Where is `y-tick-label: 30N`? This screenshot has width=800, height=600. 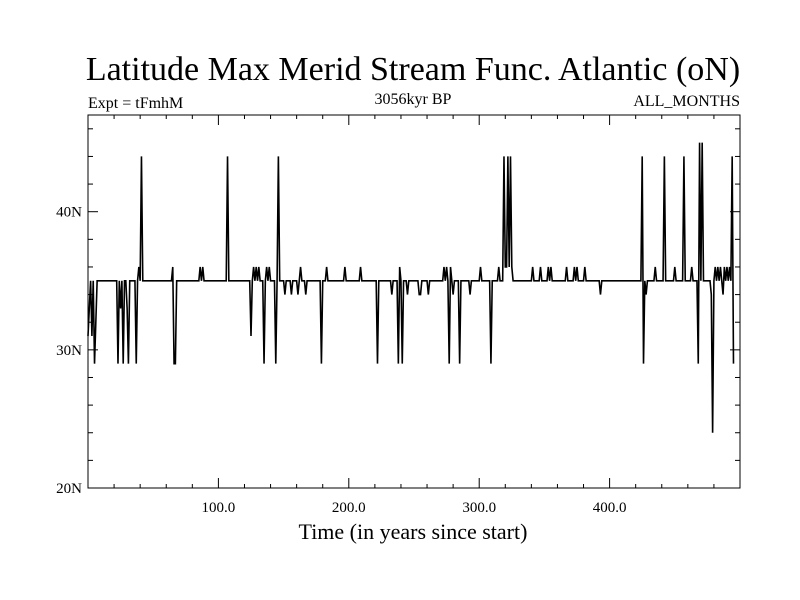 y-tick-label: 30N is located at coordinates (69, 351).